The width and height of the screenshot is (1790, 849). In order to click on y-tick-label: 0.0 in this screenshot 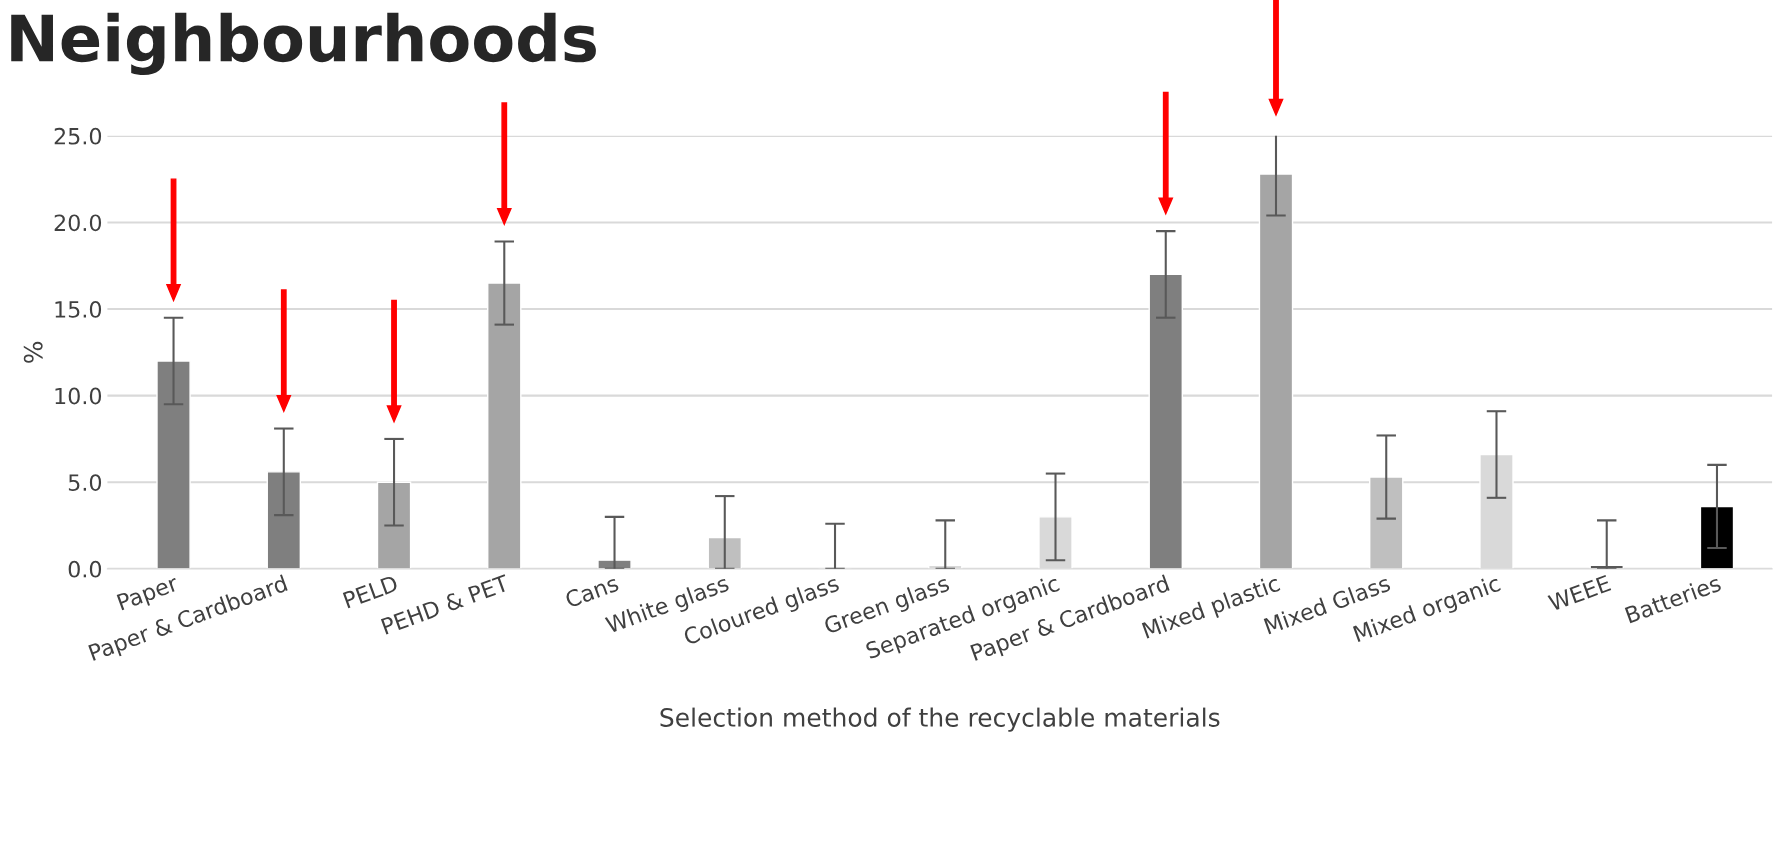, I will do `click(85, 569)`.